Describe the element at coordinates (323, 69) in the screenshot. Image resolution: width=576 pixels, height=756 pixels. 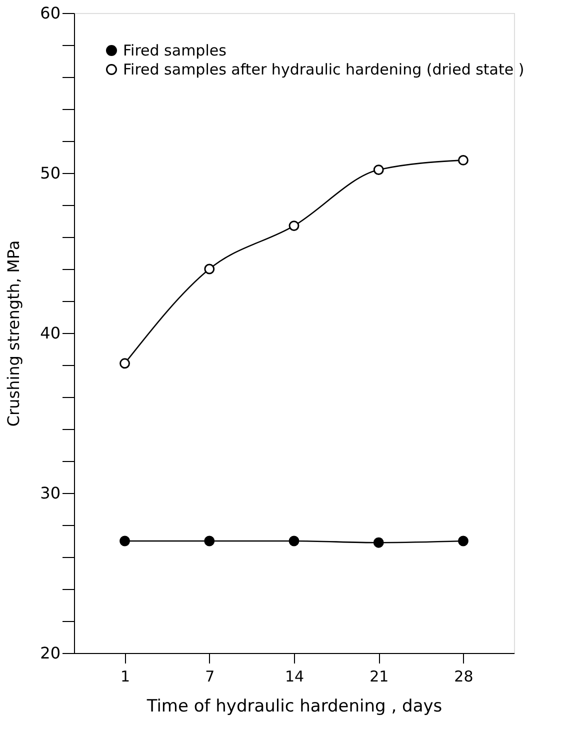
I see `legend-label: Fired samples after hydraulic hardening (dried state )` at that location.